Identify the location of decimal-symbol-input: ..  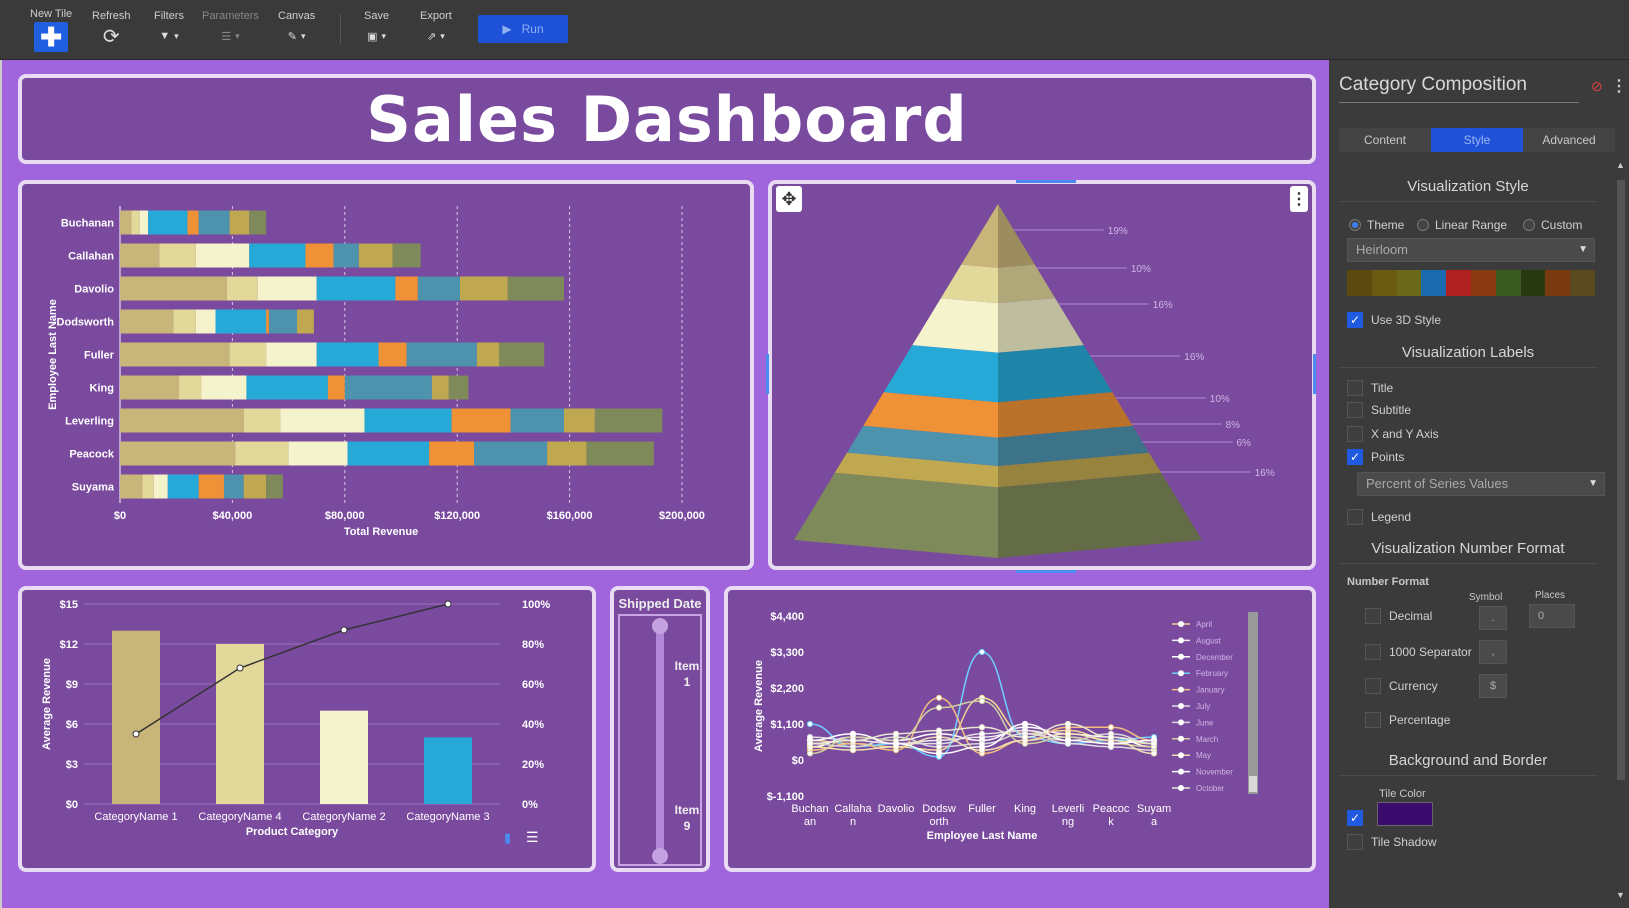
(1493, 618).